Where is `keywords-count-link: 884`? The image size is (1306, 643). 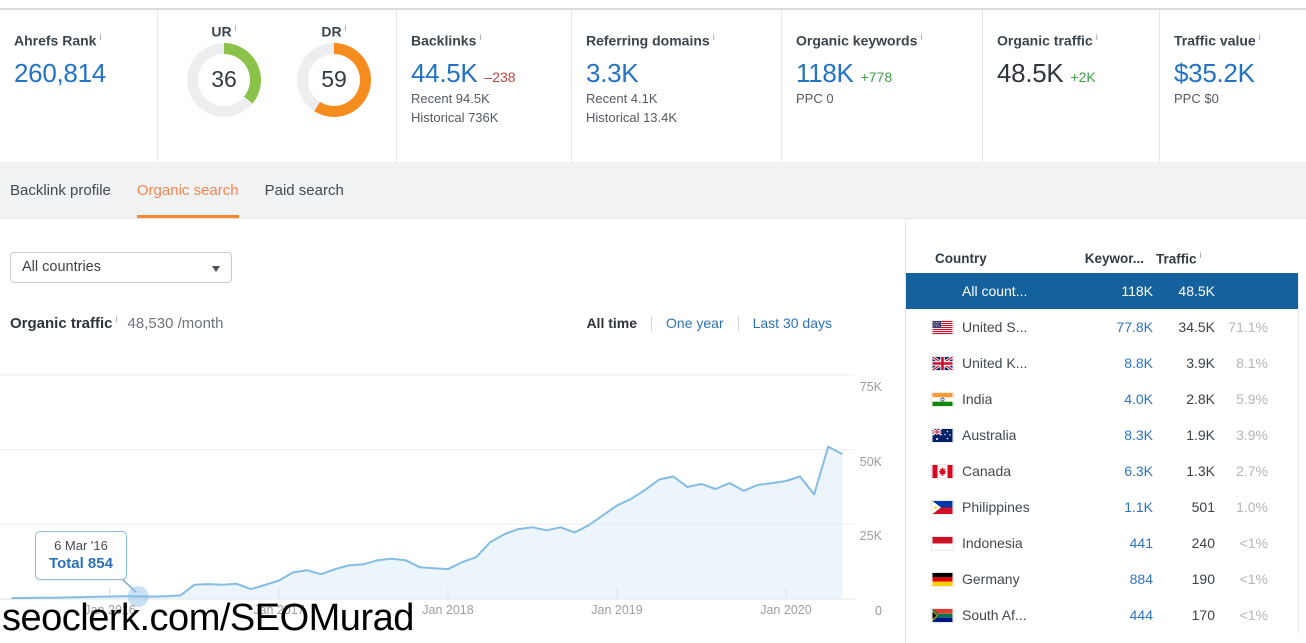 keywords-count-link: 884 is located at coordinates (1141, 579).